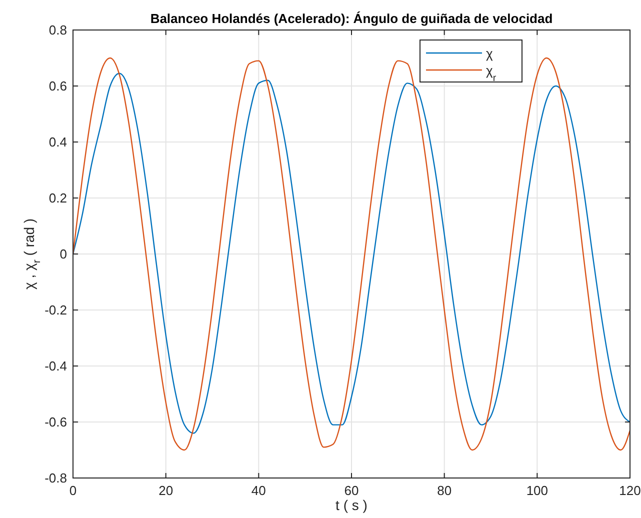 This screenshot has width=641, height=518. I want to click on x-tick-label: 20, so click(166, 490).